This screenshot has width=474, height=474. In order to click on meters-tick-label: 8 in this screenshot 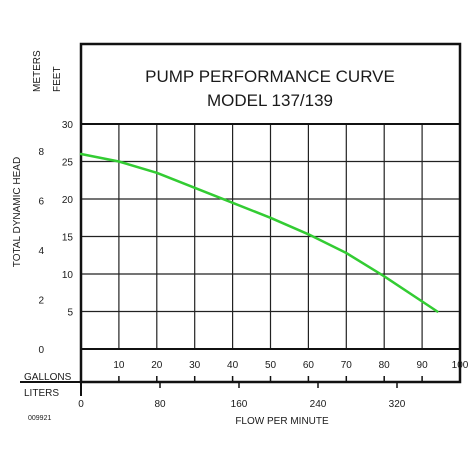, I will do `click(41, 152)`.